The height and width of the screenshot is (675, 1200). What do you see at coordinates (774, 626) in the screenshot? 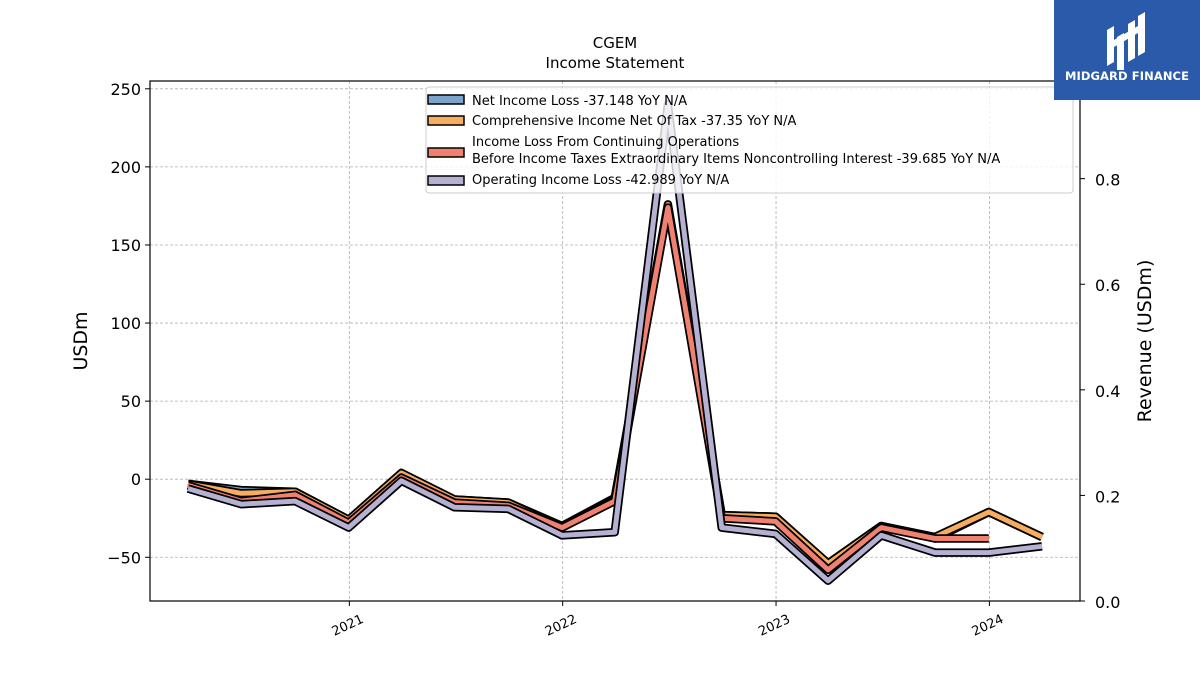
I see `x-tick-label: 2023` at bounding box center [774, 626].